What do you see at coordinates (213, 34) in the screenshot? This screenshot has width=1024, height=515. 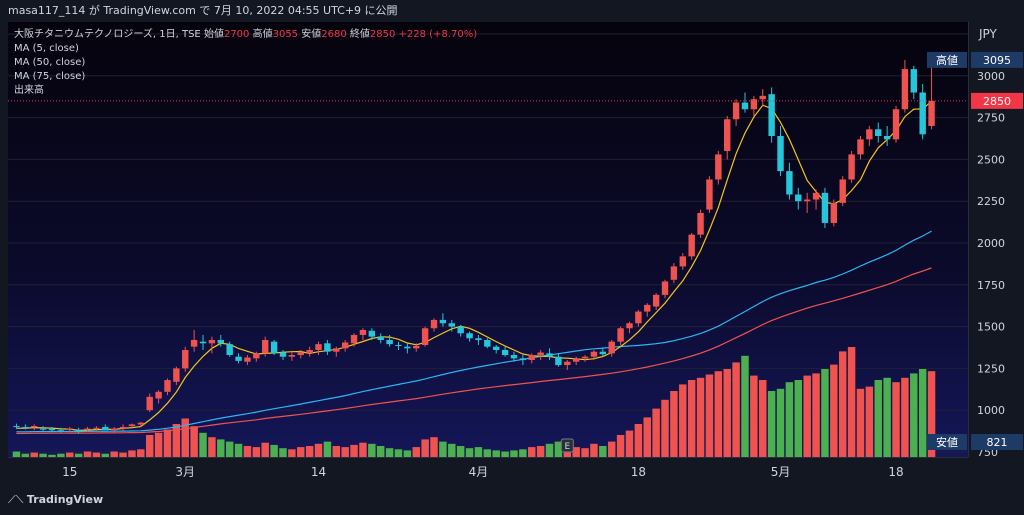 I see `legend-open-label: 始値` at bounding box center [213, 34].